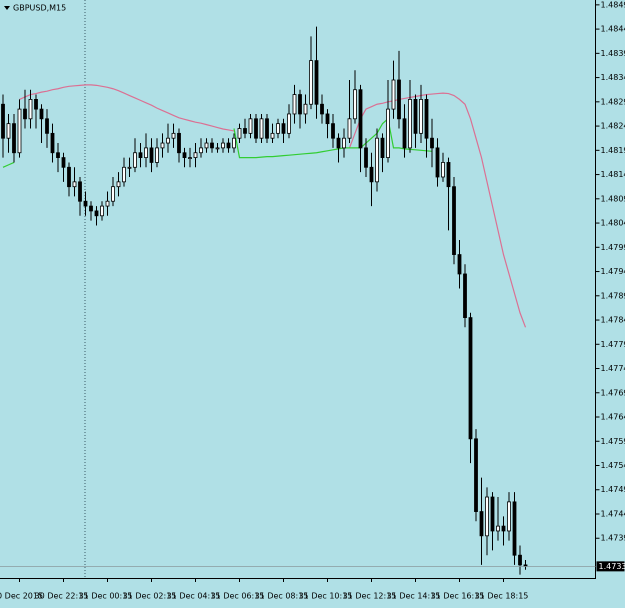 The image size is (625, 608). What do you see at coordinates (613, 198) in the screenshot?
I see `y-tick-label: 1.48095` at bounding box center [613, 198].